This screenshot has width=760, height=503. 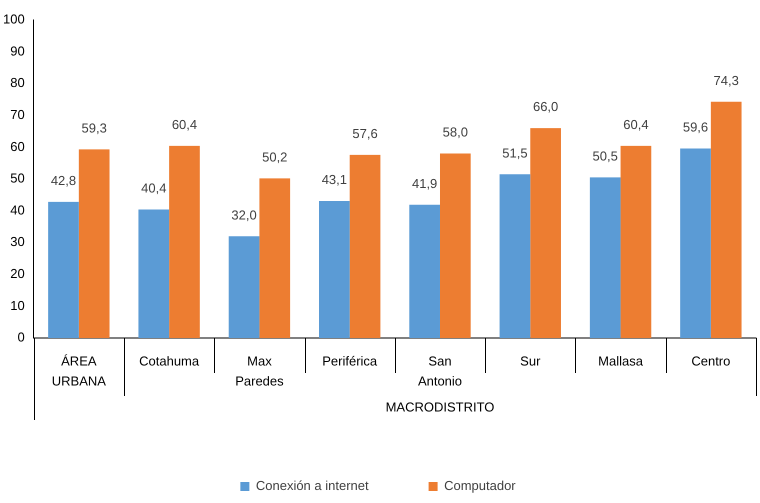 I want to click on data-label: 41,9, so click(x=425, y=183).